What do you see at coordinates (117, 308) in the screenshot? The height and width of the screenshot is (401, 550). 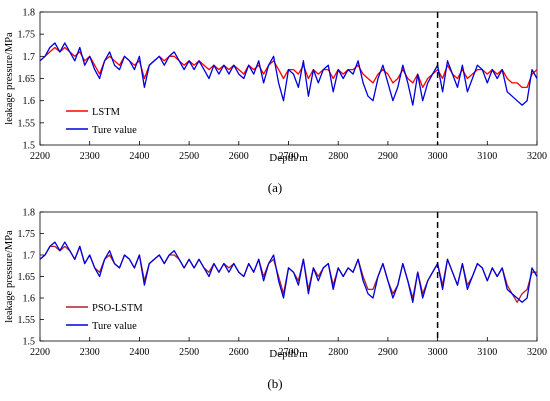 I see `legend-label: PSO-LSTM` at bounding box center [117, 308].